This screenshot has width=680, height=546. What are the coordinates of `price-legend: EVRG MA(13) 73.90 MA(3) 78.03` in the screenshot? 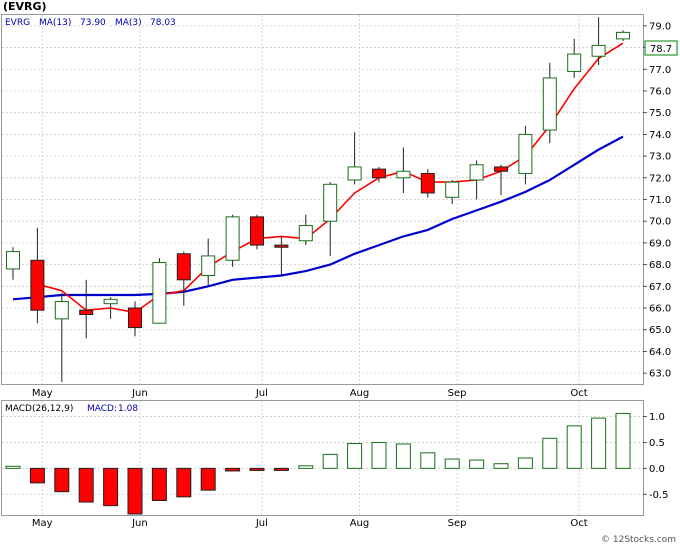 It's located at (90, 23).